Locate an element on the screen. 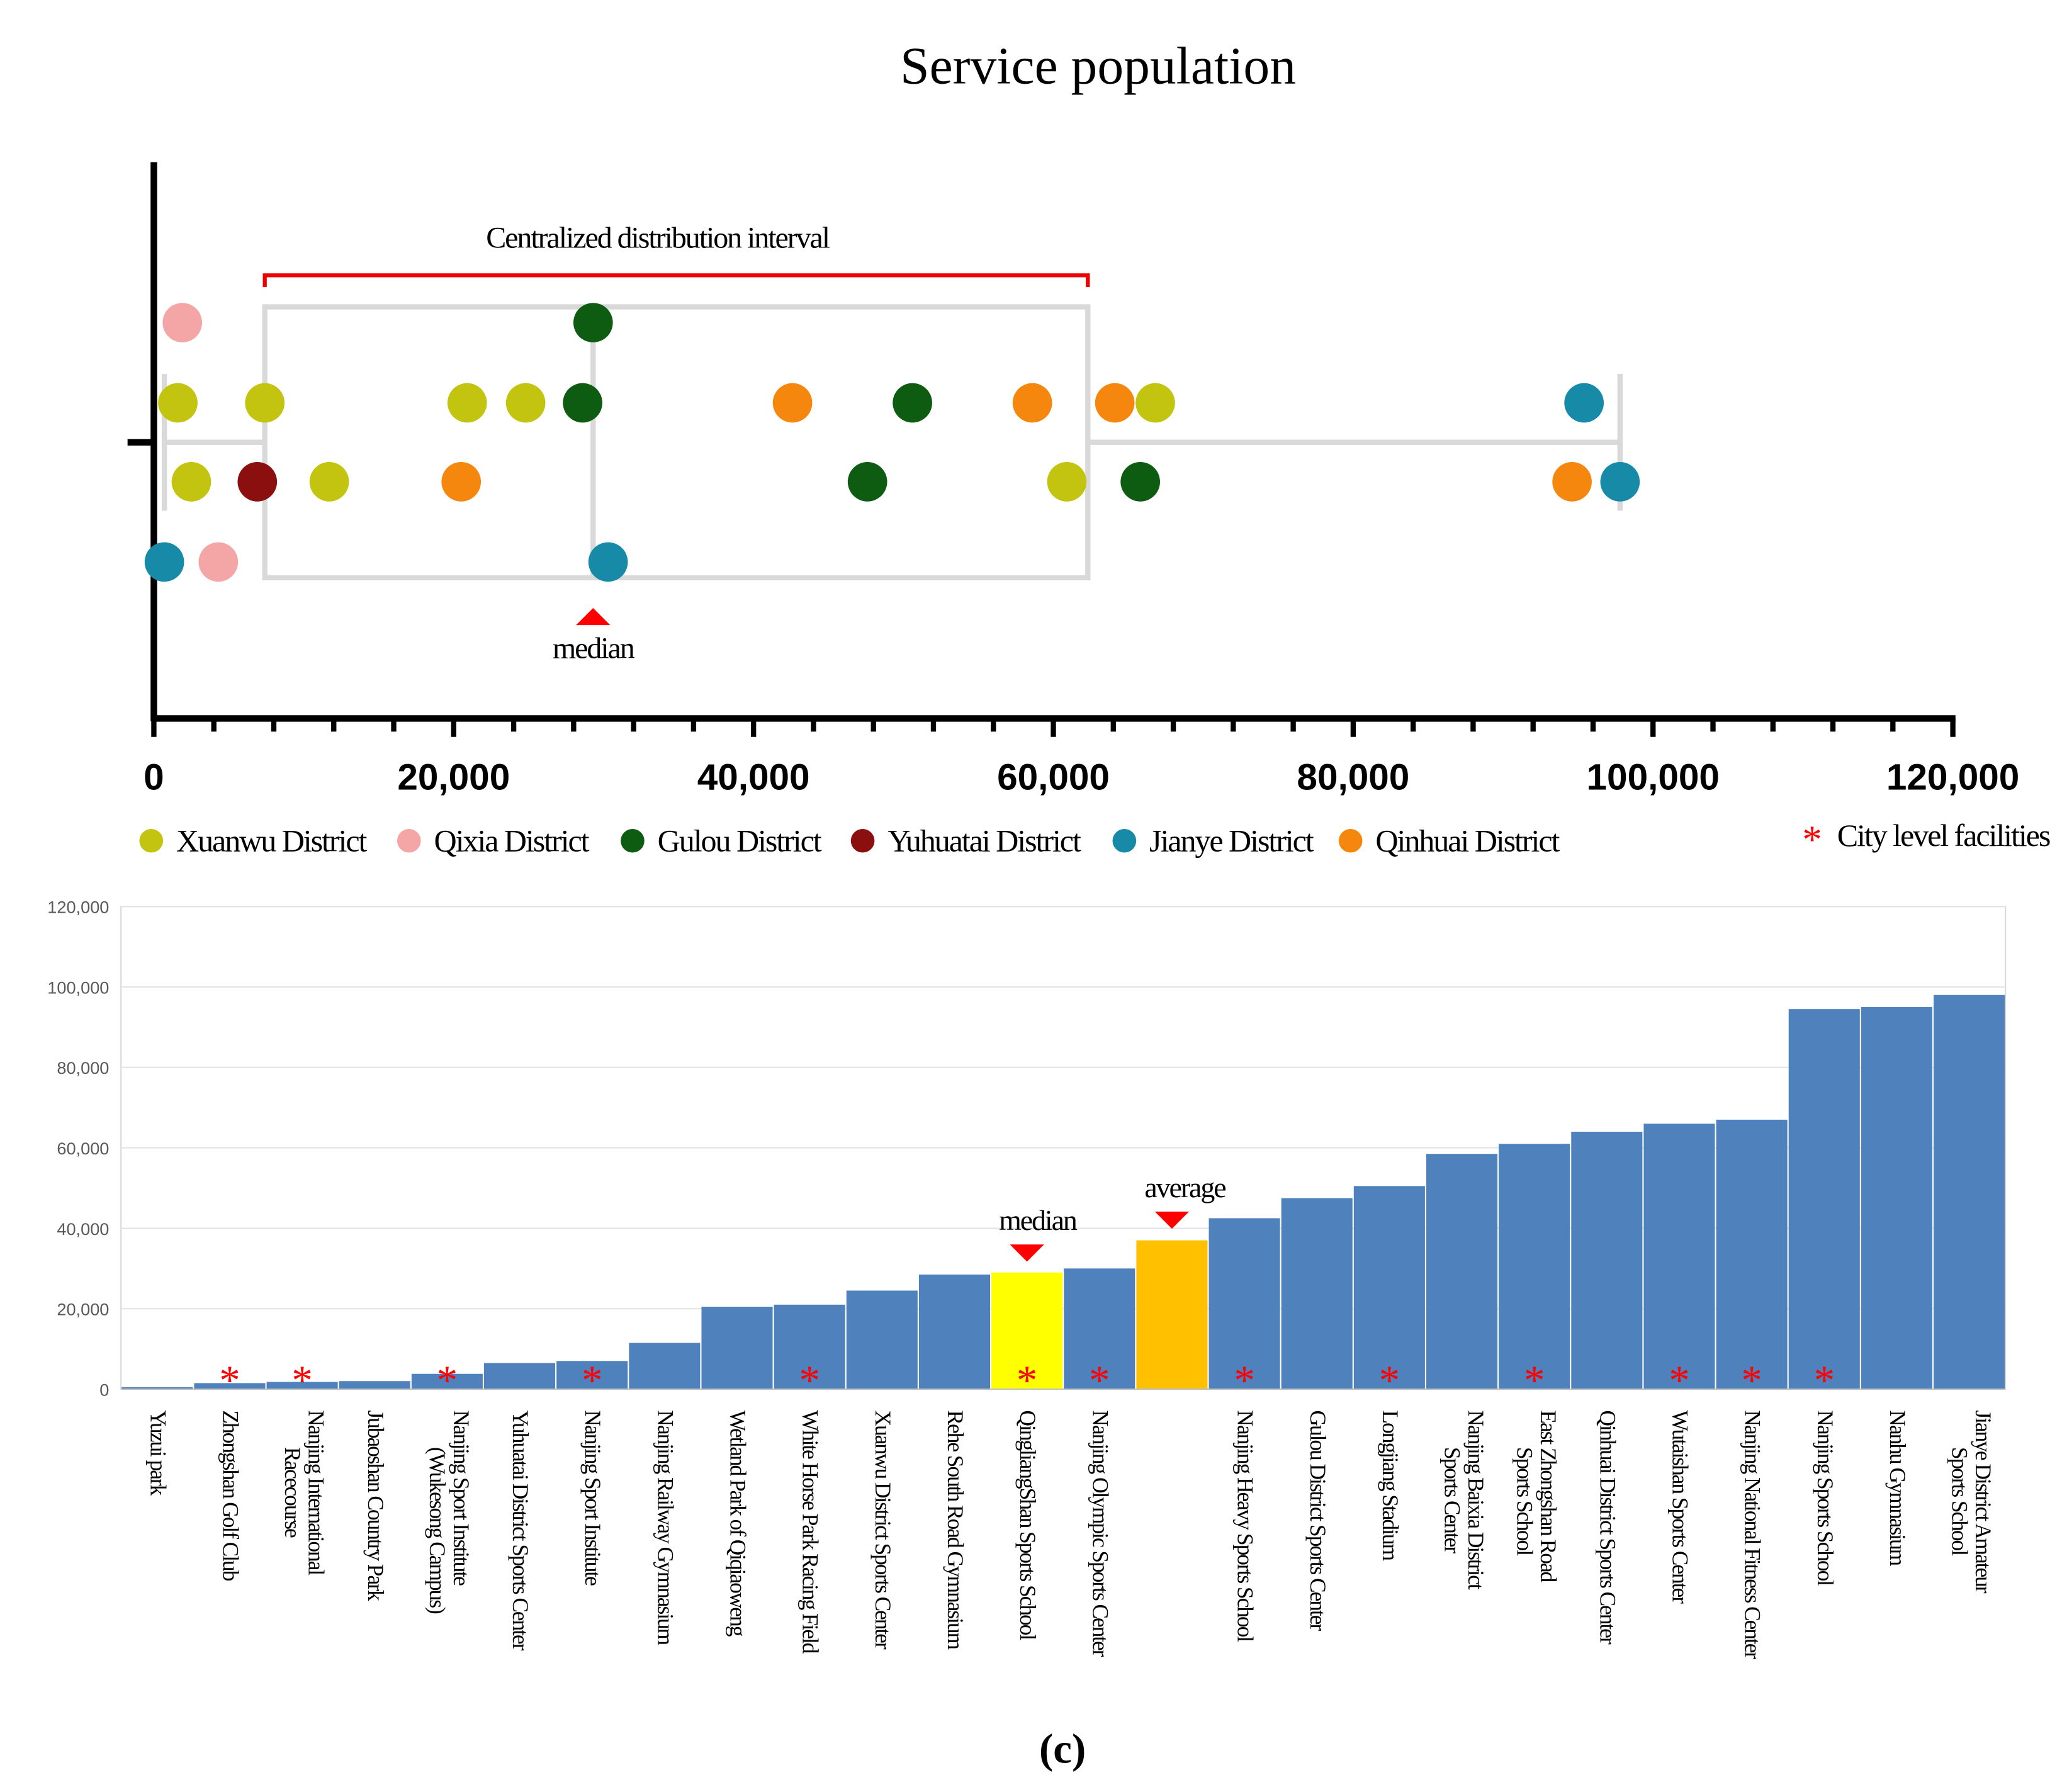 The image size is (2062, 1792). bar-label-line: Wutaishan Sports Center is located at coordinates (1680, 1507).